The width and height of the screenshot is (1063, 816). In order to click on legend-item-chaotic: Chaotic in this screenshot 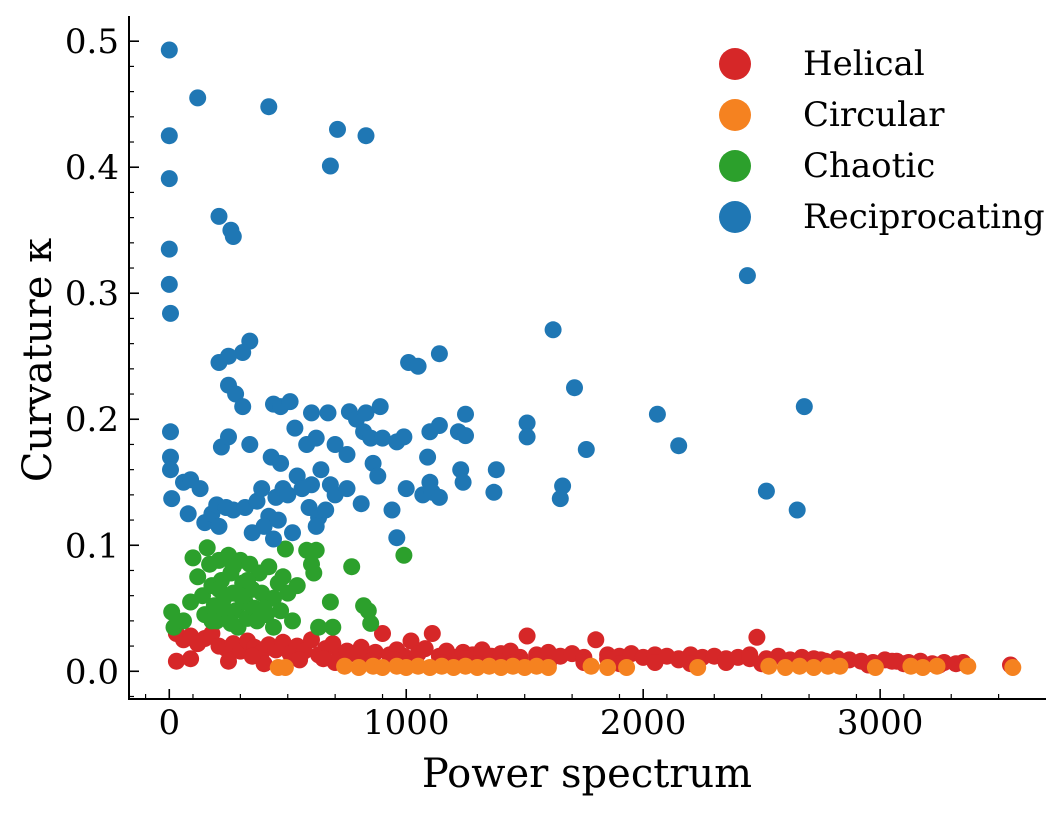, I will do `click(827, 166)`.